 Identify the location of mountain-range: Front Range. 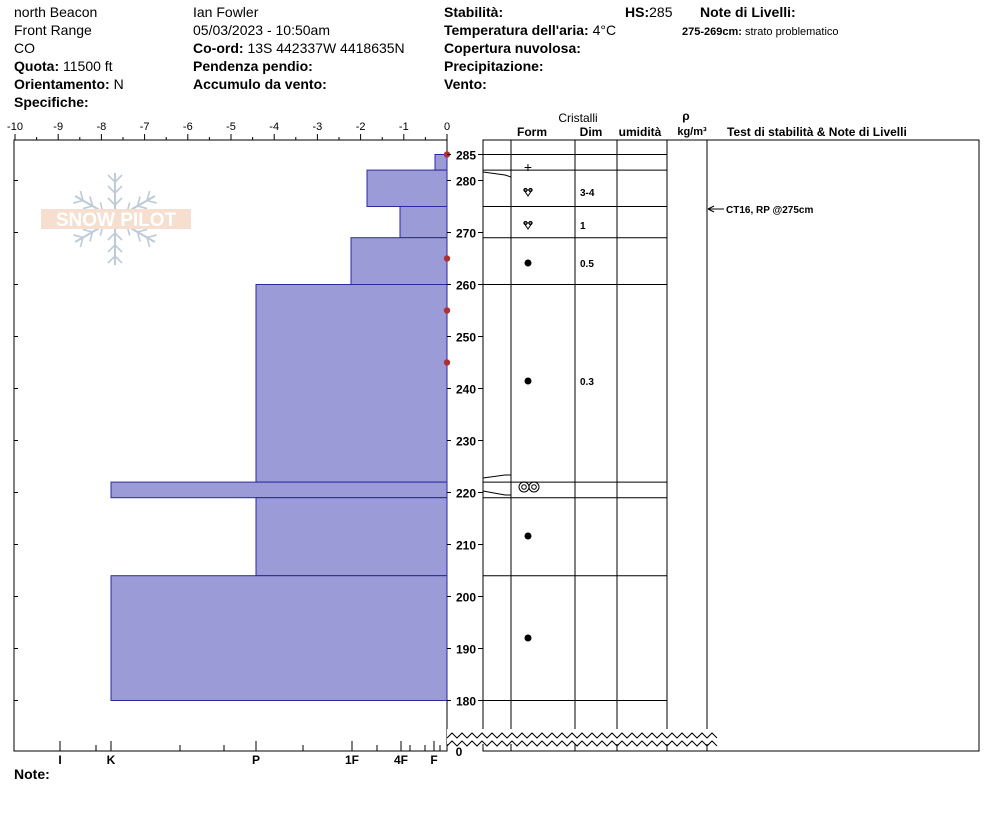
(53, 30).